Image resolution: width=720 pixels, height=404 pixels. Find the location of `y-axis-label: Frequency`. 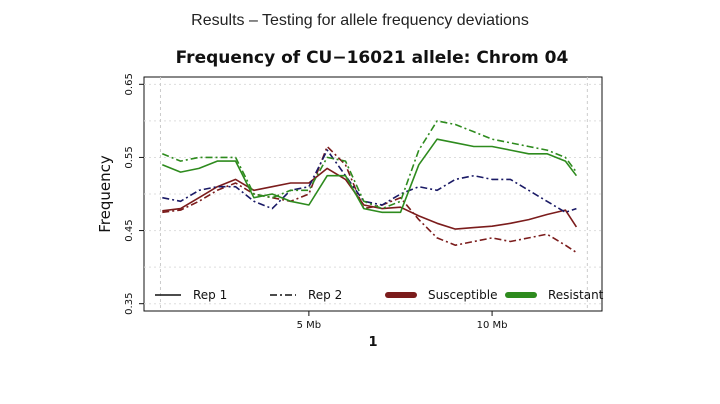

y-axis-label: Frequency is located at coordinates (105, 194).